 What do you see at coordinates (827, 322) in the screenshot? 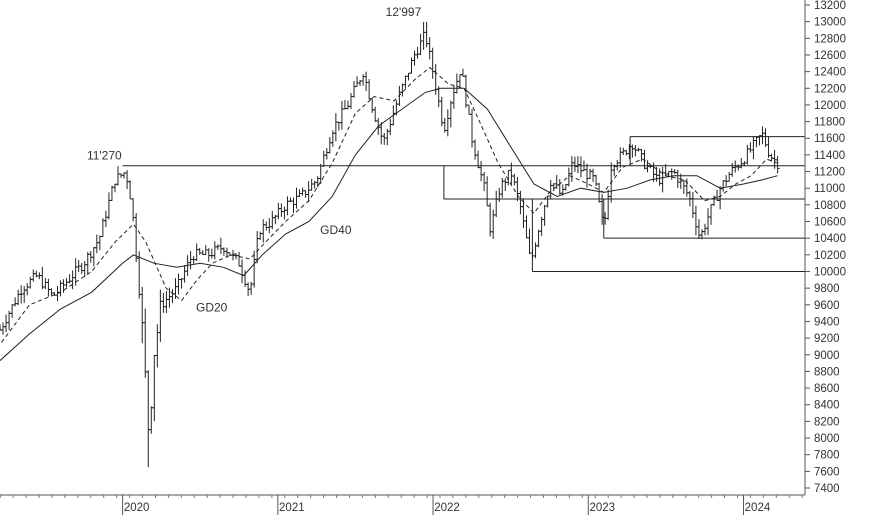
I see `y-tick-label: 9400` at bounding box center [827, 322].